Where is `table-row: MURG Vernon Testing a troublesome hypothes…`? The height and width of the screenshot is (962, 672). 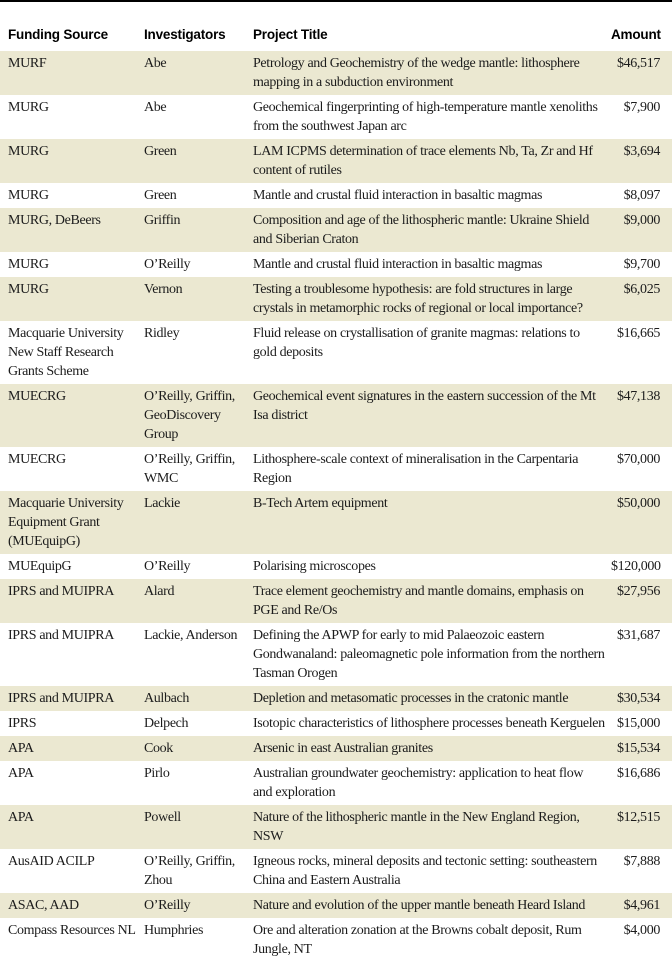 table-row: MURG Vernon Testing a troublesome hypothes… is located at coordinates (336, 299).